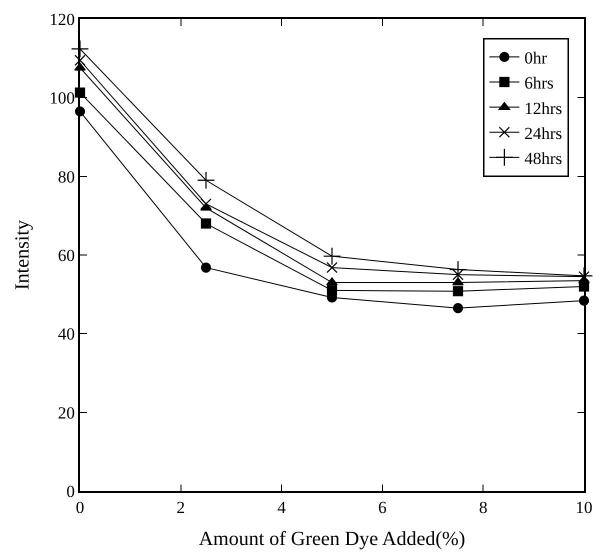 The width and height of the screenshot is (603, 556). Describe the element at coordinates (584, 508) in the screenshot. I see `x-tick-label: 10` at that location.